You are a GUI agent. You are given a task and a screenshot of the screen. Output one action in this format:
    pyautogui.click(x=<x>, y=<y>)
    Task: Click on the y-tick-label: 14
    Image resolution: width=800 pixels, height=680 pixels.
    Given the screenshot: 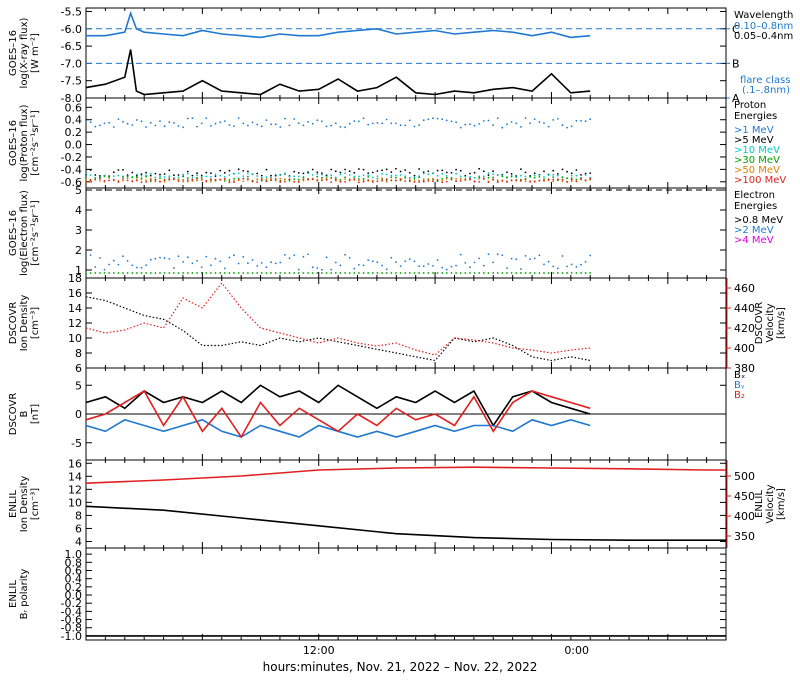 What is the action you would take?
    pyautogui.click(x=75, y=476)
    